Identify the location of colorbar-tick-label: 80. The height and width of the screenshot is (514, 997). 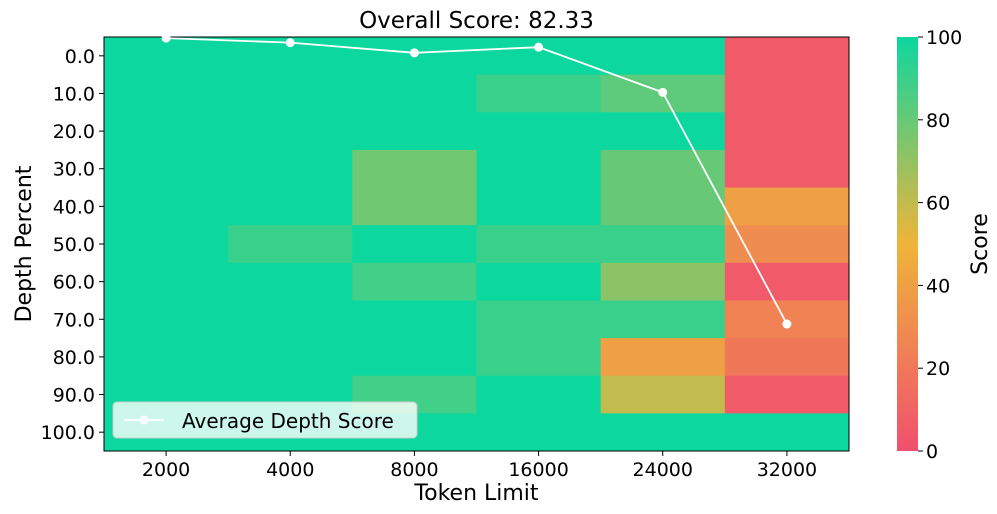
(938, 121).